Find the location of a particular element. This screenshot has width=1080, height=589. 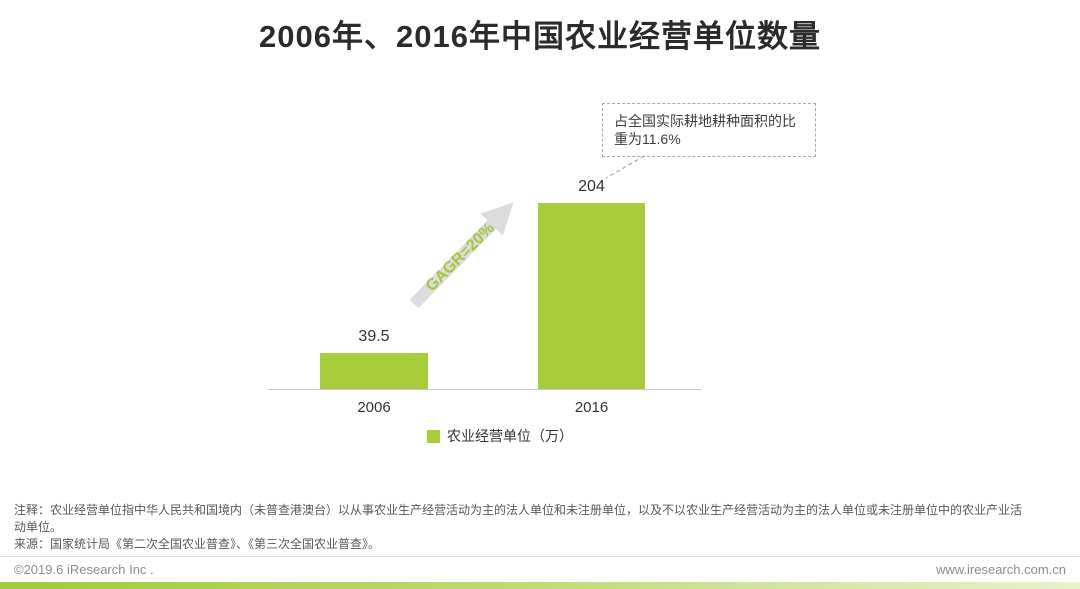

legend: 农业经营单位（万） is located at coordinates (500, 436).